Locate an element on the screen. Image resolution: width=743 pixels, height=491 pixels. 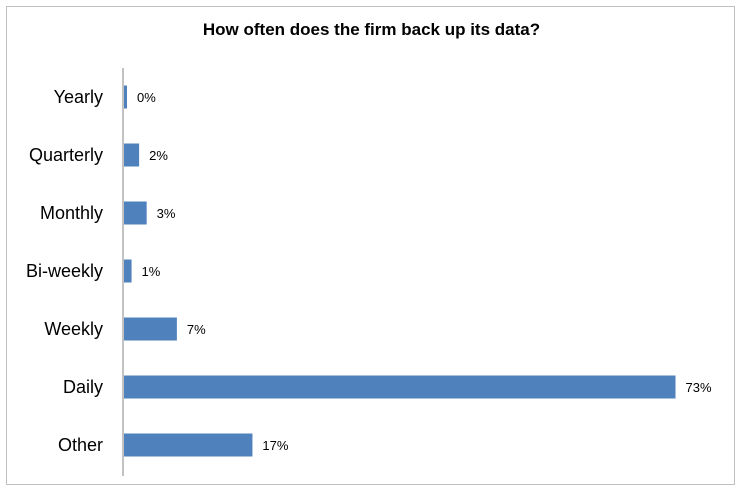
data-label-quarterly: 2% is located at coordinates (158, 155).